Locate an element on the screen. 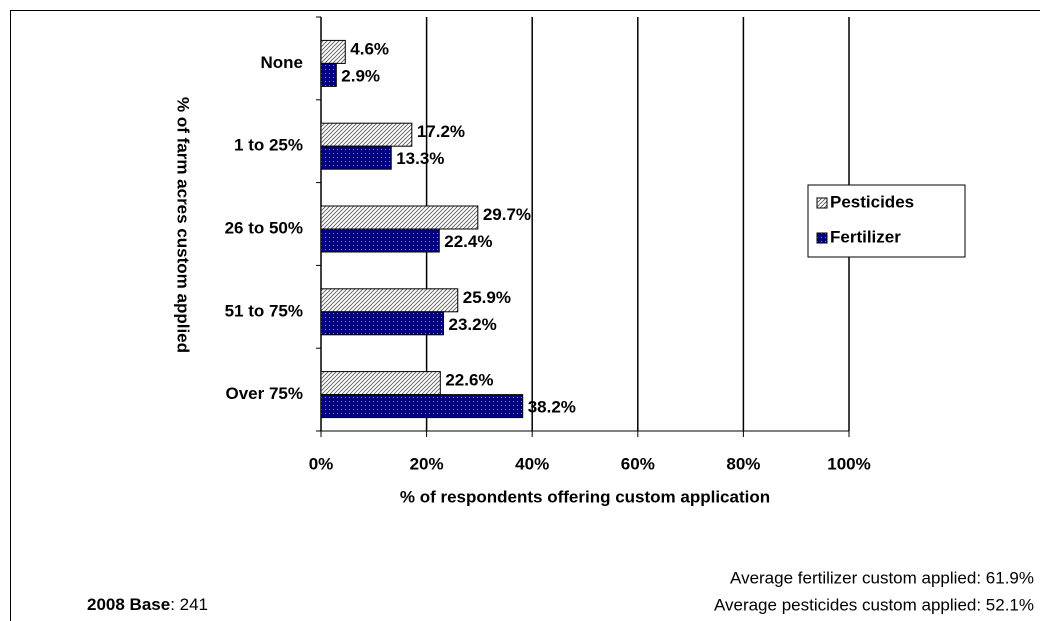  y-tick-label: 1 to 25% is located at coordinates (268, 145).